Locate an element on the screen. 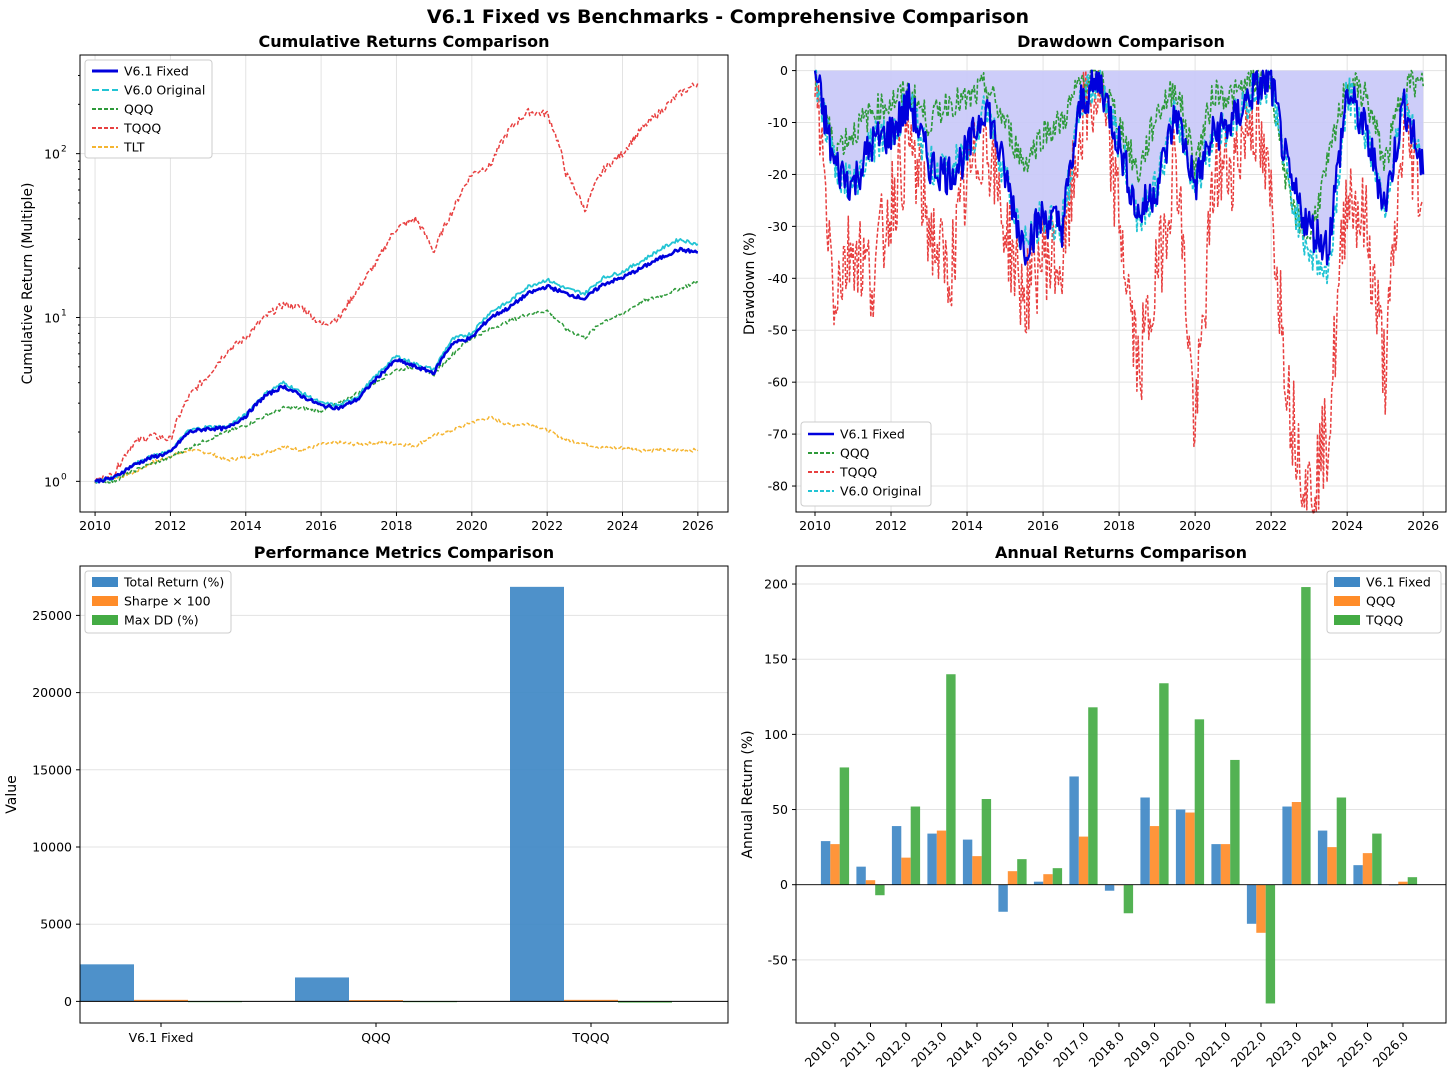 This screenshot has width=1456, height=1085. metrics-y-label: Value is located at coordinates (12, 794).